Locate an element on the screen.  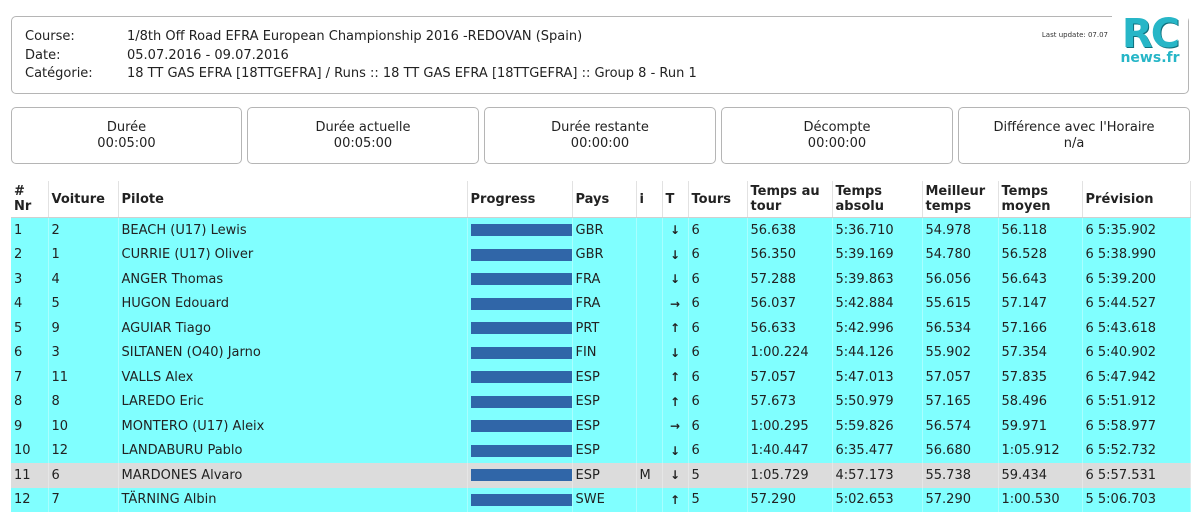
date-row: Date: 05.07.2016 - 09.07.2016 is located at coordinates (157, 56).